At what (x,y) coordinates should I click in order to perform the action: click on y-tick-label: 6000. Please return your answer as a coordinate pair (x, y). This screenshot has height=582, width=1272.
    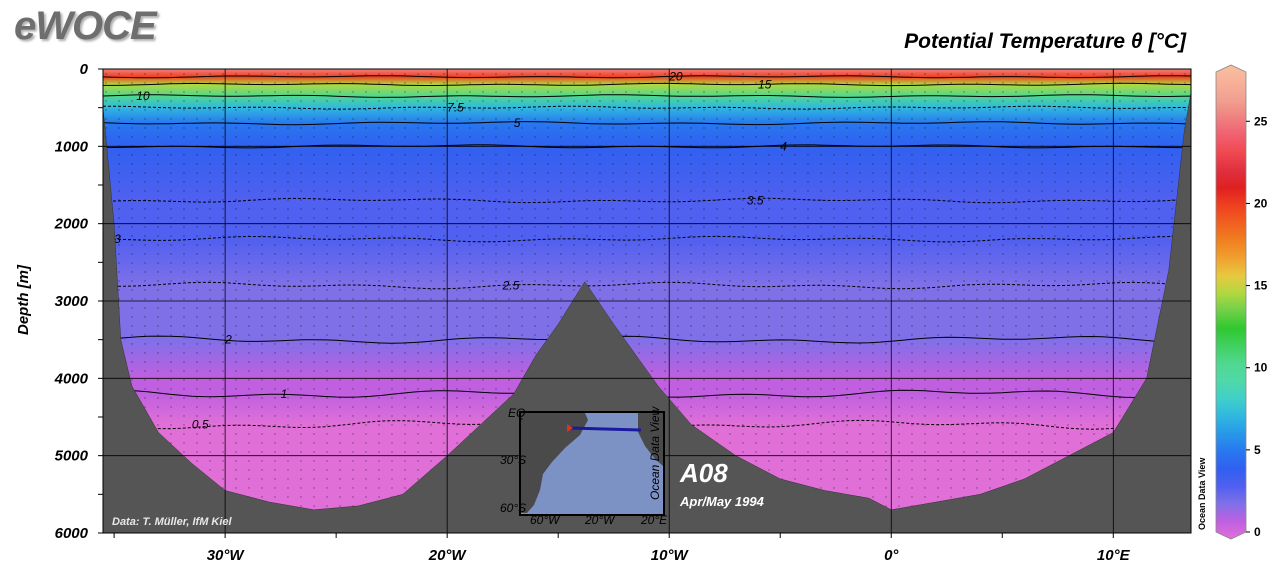
    Looking at the image, I should click on (72, 533).